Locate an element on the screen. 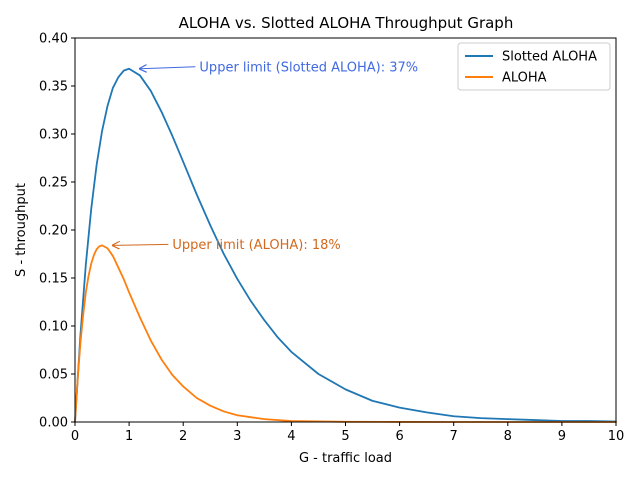 The height and width of the screenshot is (480, 640). x-tick-label: 0 is located at coordinates (75, 436).